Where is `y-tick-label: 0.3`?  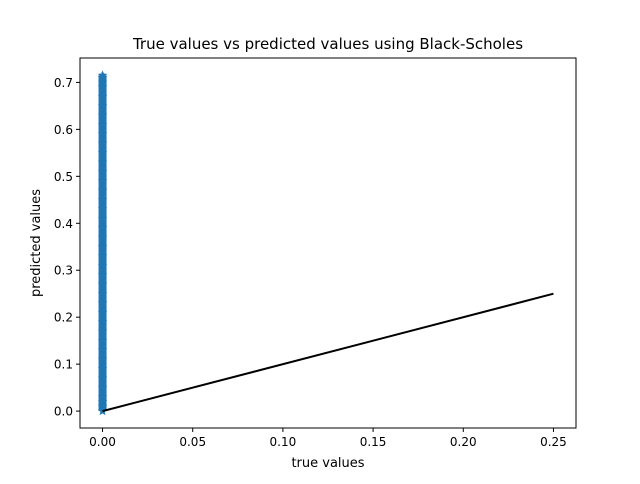 y-tick-label: 0.3 is located at coordinates (63, 271).